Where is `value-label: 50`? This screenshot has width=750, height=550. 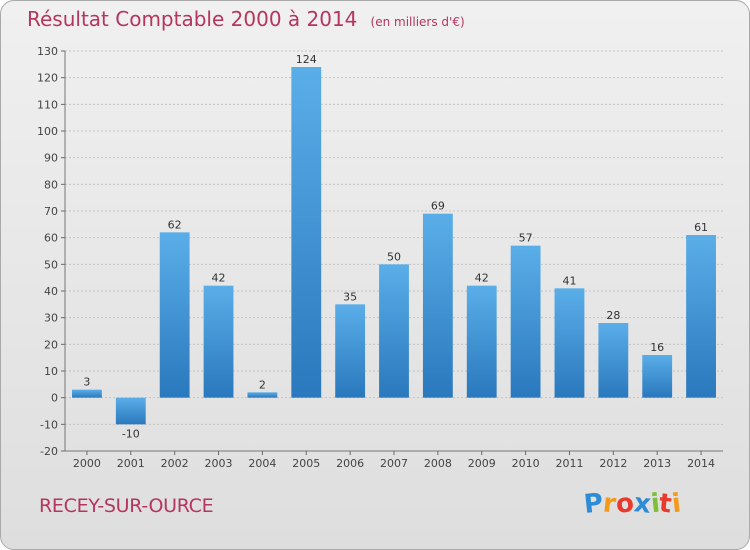 value-label: 50 is located at coordinates (394, 256).